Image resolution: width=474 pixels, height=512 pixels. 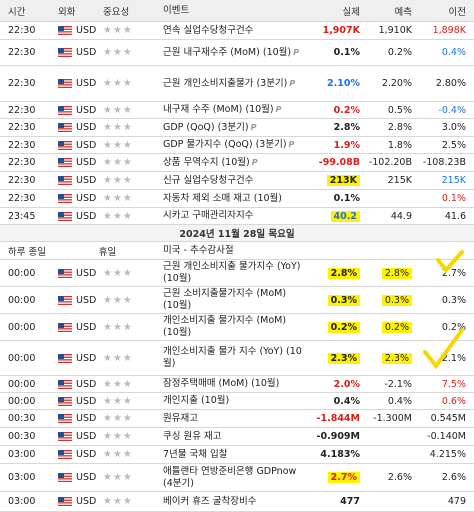 I want to click on previous: -108.23B, so click(x=444, y=162).